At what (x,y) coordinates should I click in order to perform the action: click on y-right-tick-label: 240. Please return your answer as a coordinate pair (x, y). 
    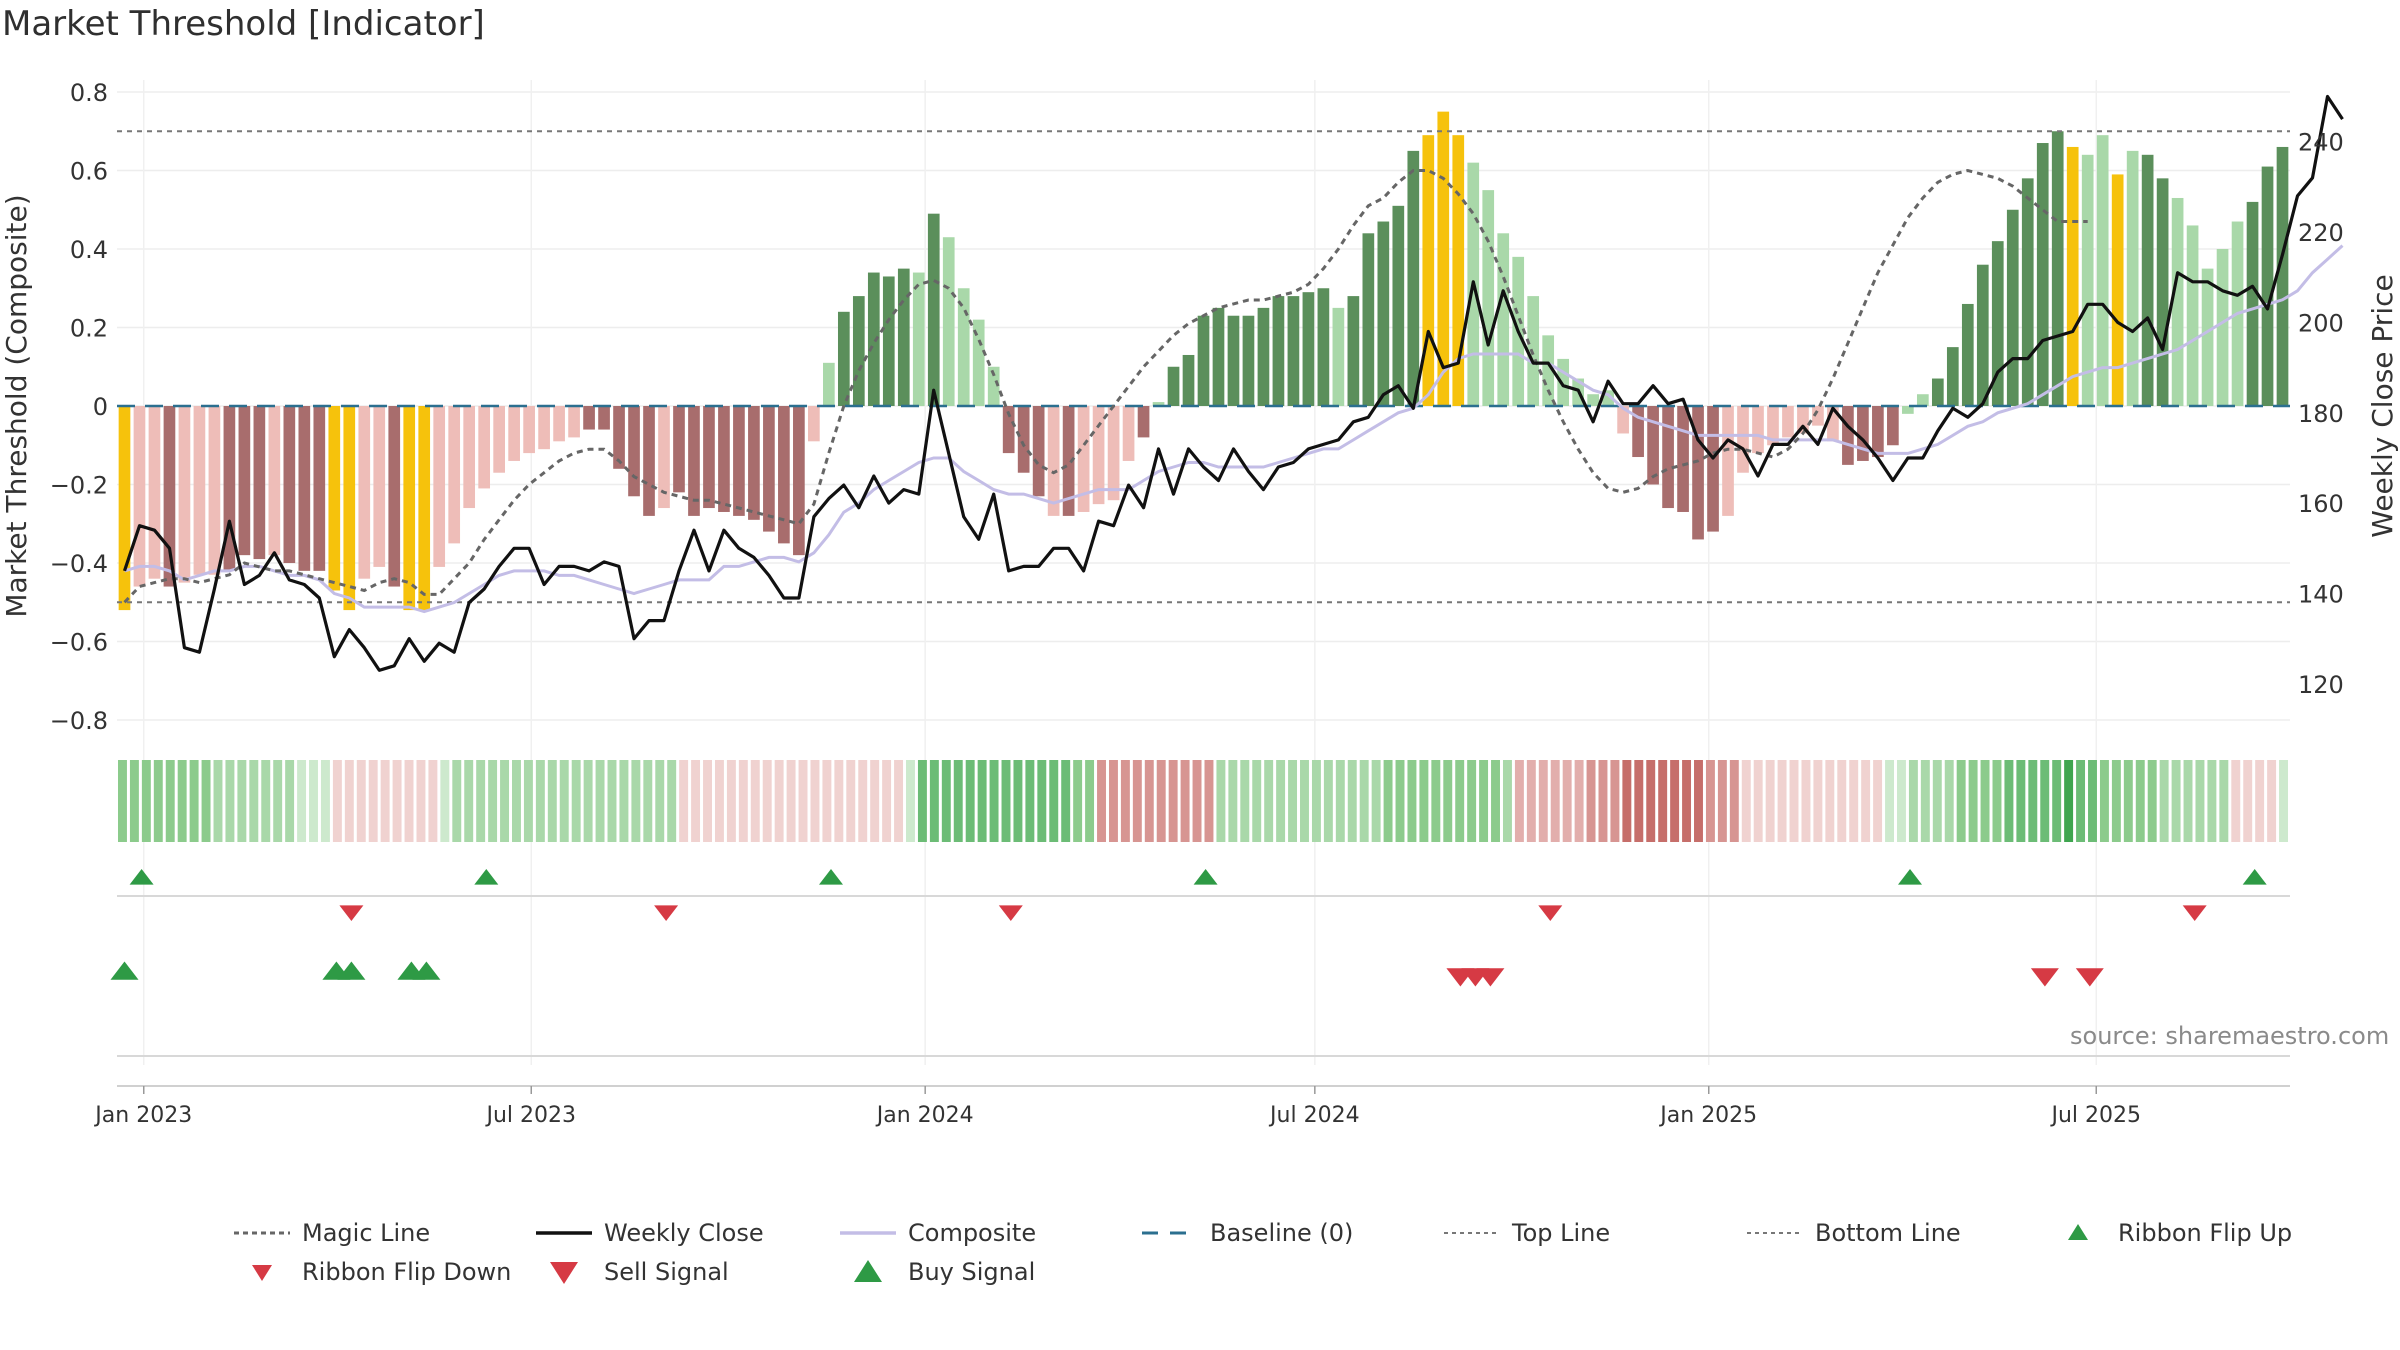
    Looking at the image, I should click on (2321, 143).